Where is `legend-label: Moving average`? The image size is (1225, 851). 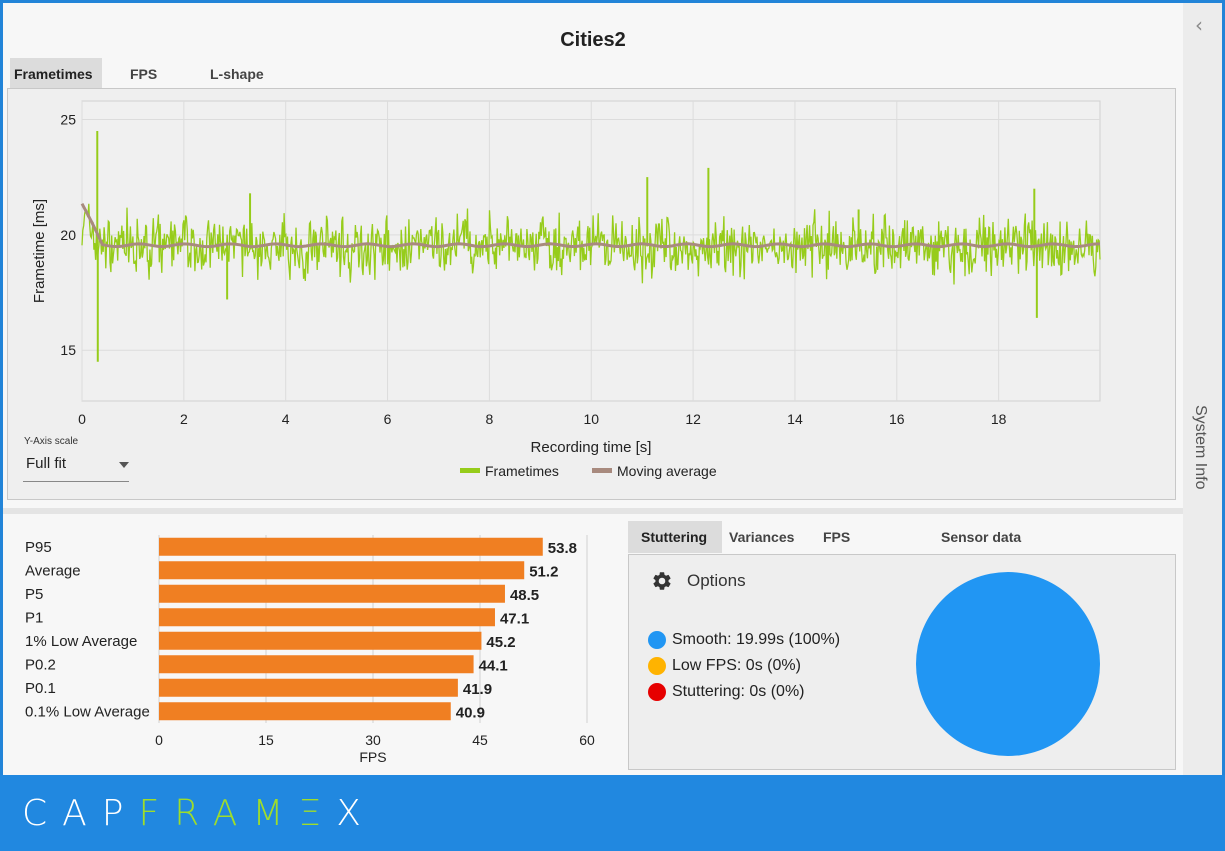 legend-label: Moving average is located at coordinates (667, 471).